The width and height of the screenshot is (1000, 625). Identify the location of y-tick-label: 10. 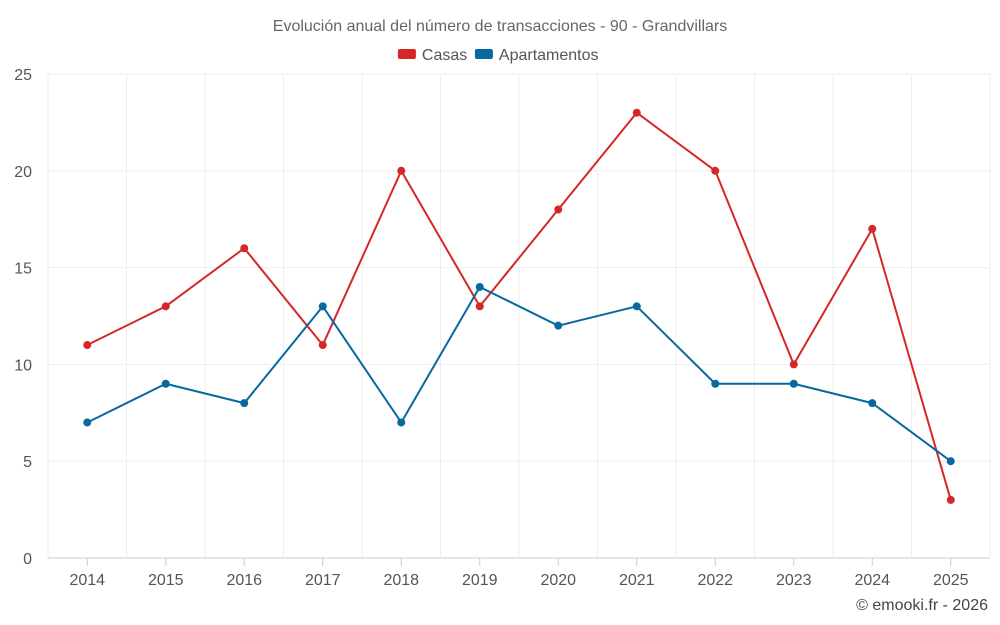
(23, 365).